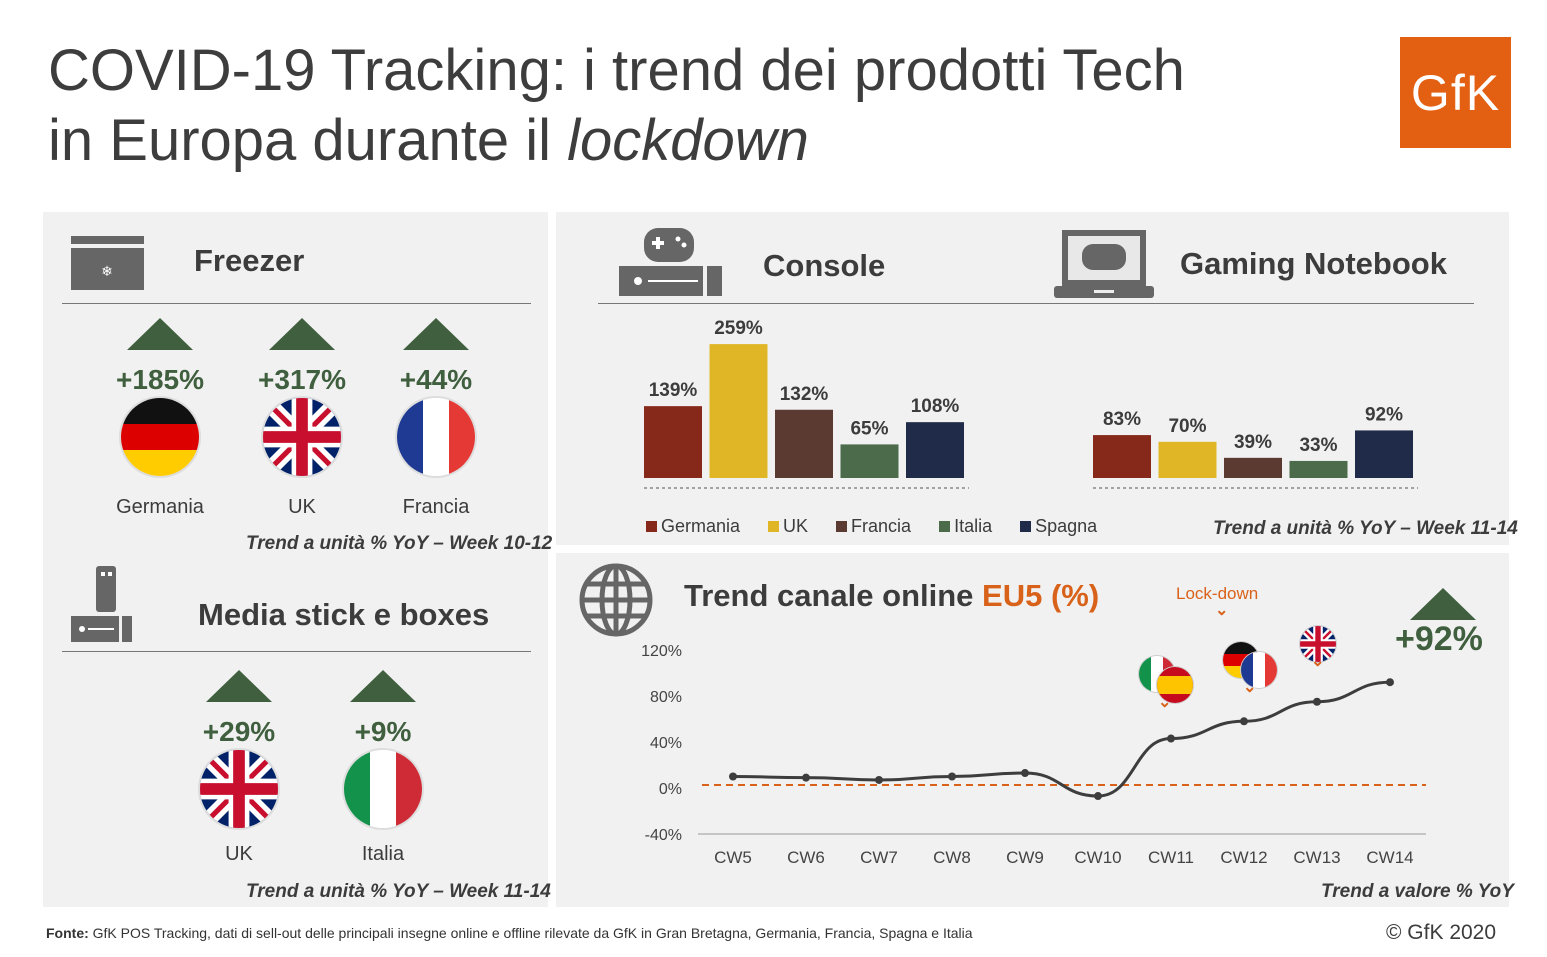  Describe the element at coordinates (383, 789) in the screenshot. I see `flag-italia` at that location.